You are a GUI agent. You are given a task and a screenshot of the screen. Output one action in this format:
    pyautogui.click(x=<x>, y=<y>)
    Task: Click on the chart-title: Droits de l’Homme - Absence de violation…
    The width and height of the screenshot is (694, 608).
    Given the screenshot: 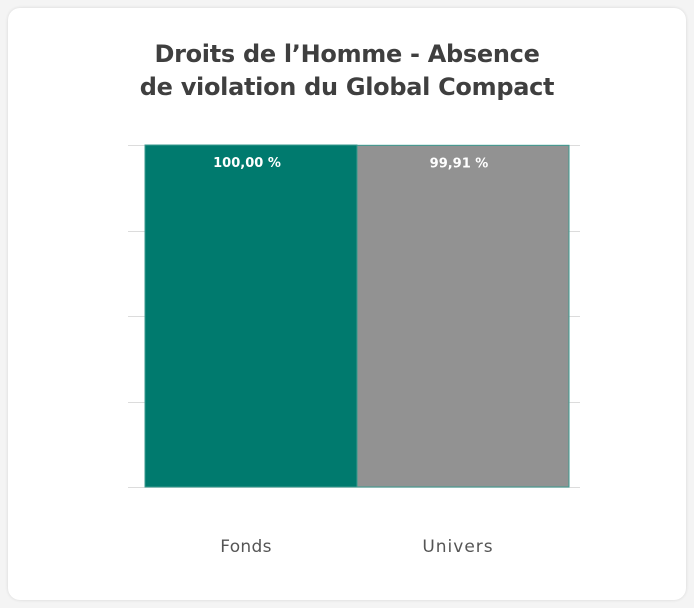 What is the action you would take?
    pyautogui.click(x=347, y=71)
    